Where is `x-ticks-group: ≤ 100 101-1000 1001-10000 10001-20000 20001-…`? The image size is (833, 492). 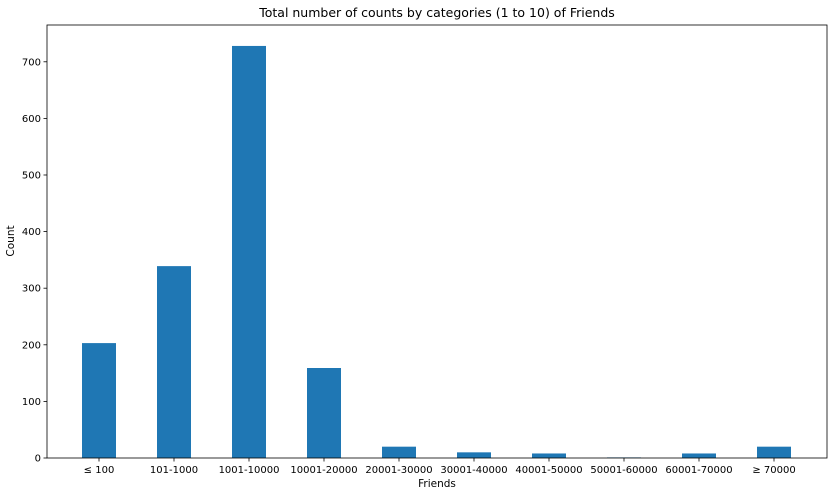 x-ticks-group: ≤ 100 101-1000 1001-10000 10001-20000 20001-… is located at coordinates (440, 467).